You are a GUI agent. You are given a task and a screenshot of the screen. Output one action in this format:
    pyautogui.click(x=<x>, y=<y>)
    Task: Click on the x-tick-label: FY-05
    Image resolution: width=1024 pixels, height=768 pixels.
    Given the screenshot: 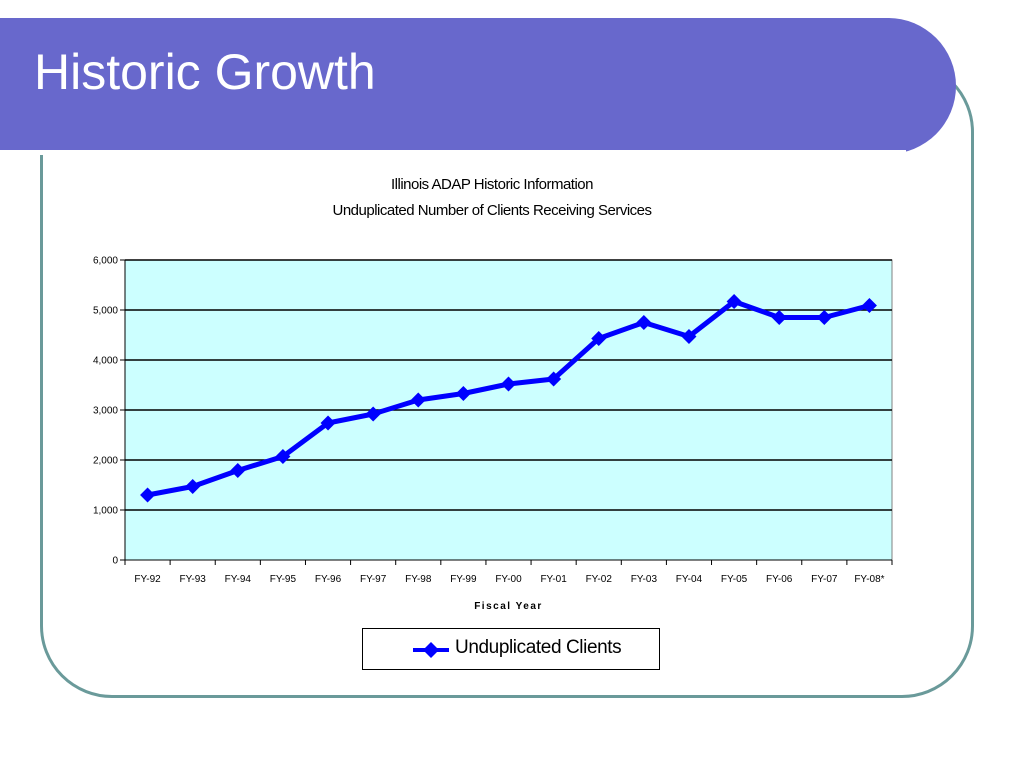 What is the action you would take?
    pyautogui.click(x=734, y=579)
    